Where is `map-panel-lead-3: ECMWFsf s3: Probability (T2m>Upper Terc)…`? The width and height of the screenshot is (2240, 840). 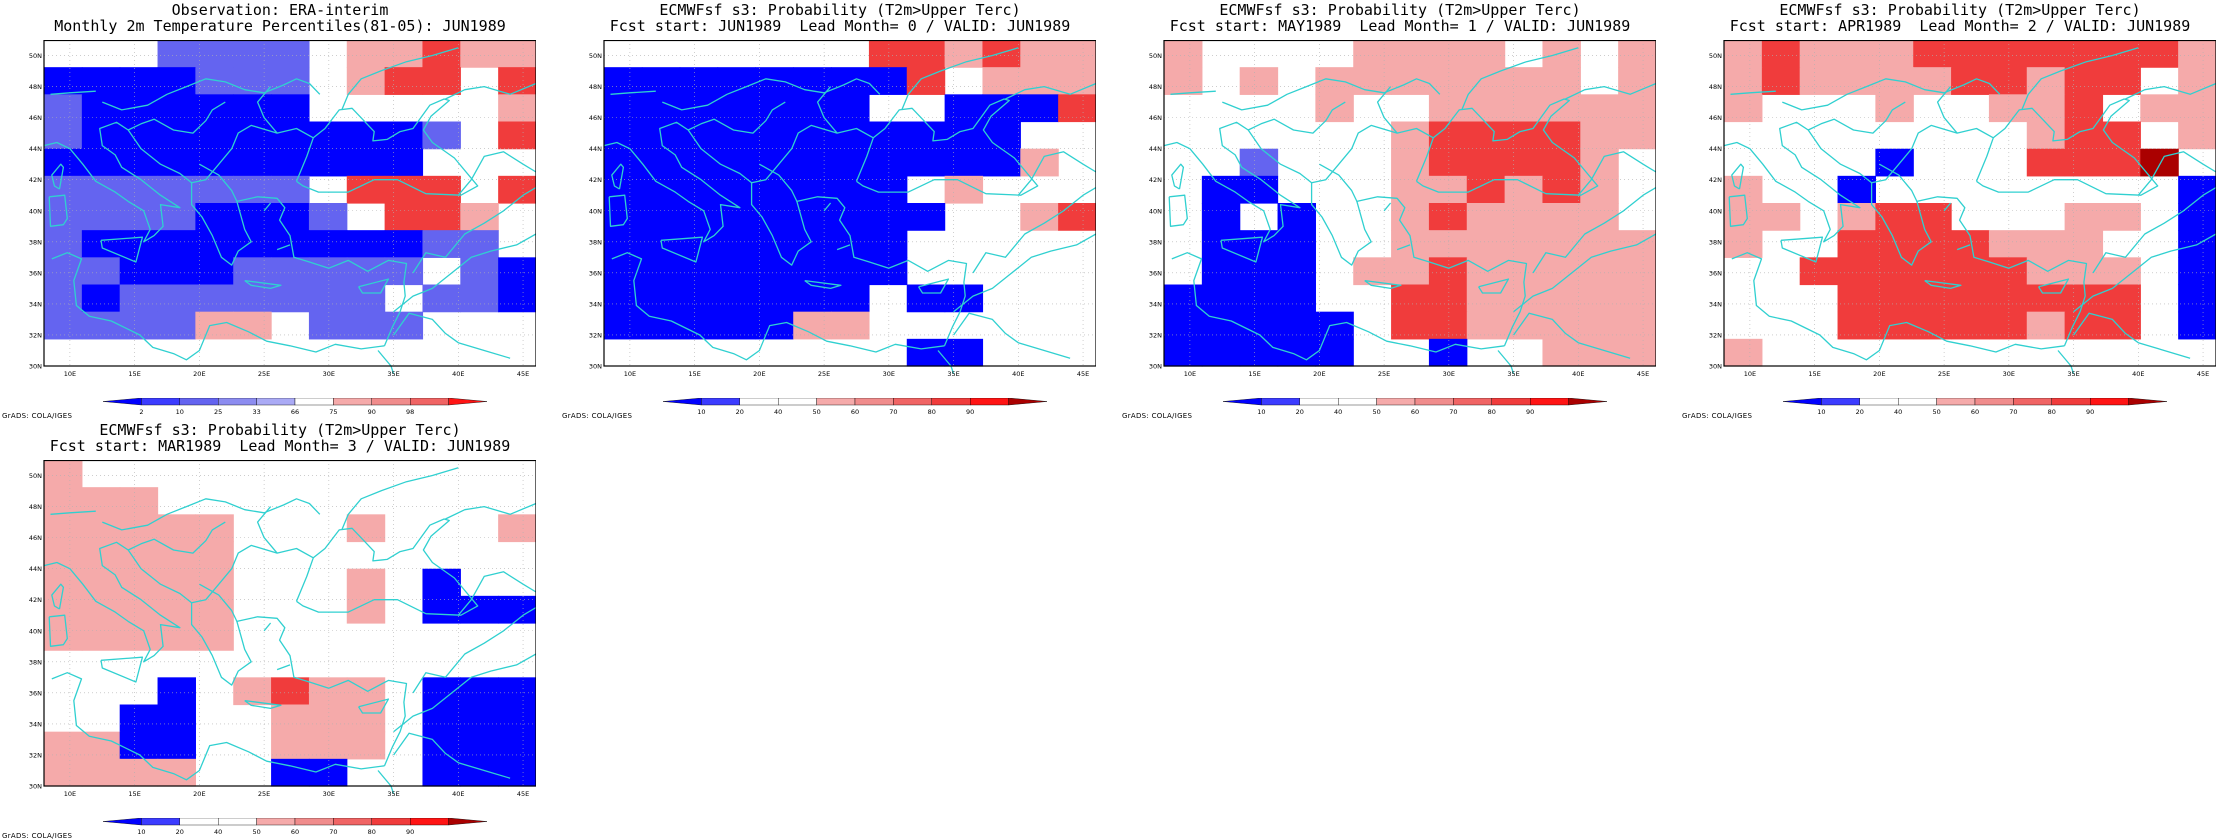 map-panel-lead-3: ECMWFsf s3: Probability (T2m>Upper Terc)… is located at coordinates (280, 630).